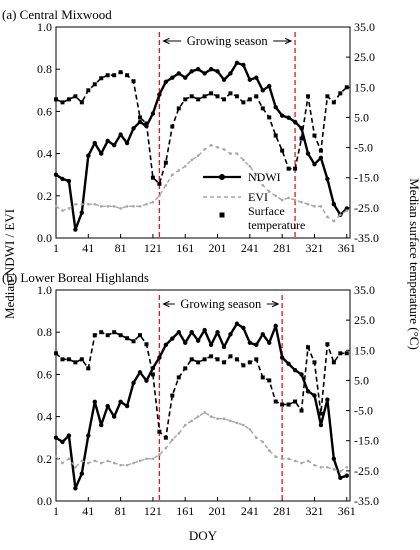 This screenshot has width=420, height=550. I want to click on y-axis-left-title: Median NDWI / EVI, so click(9, 264).